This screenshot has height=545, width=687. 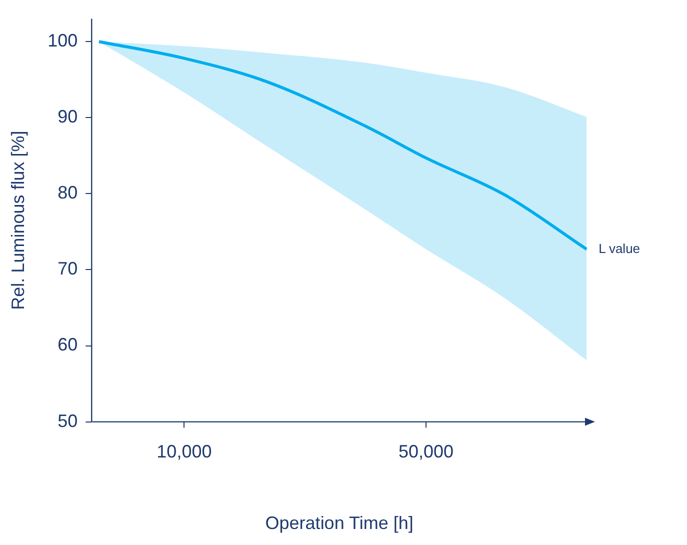 What do you see at coordinates (68, 344) in the screenshot?
I see `y-tick-label: 60` at bounding box center [68, 344].